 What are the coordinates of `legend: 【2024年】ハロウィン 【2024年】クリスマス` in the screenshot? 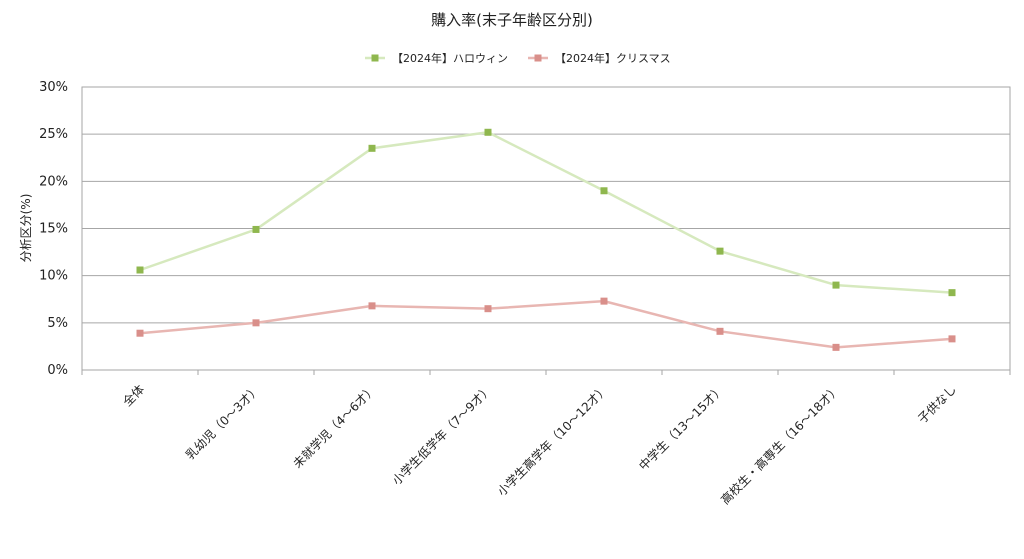 It's located at (518, 58).